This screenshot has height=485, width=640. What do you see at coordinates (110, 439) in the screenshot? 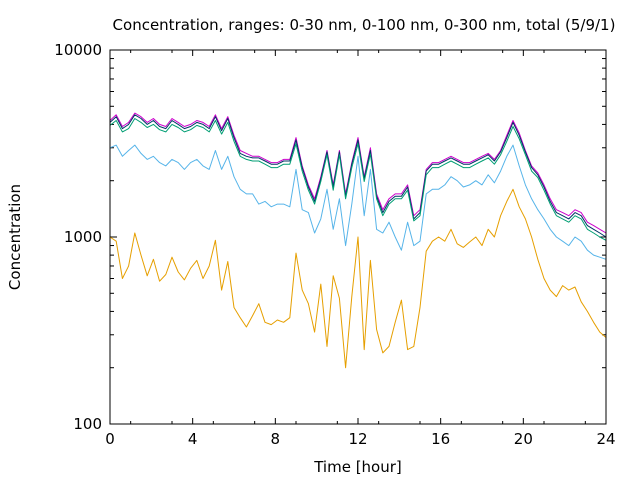
I see `x-tick-label: 0` at bounding box center [110, 439].